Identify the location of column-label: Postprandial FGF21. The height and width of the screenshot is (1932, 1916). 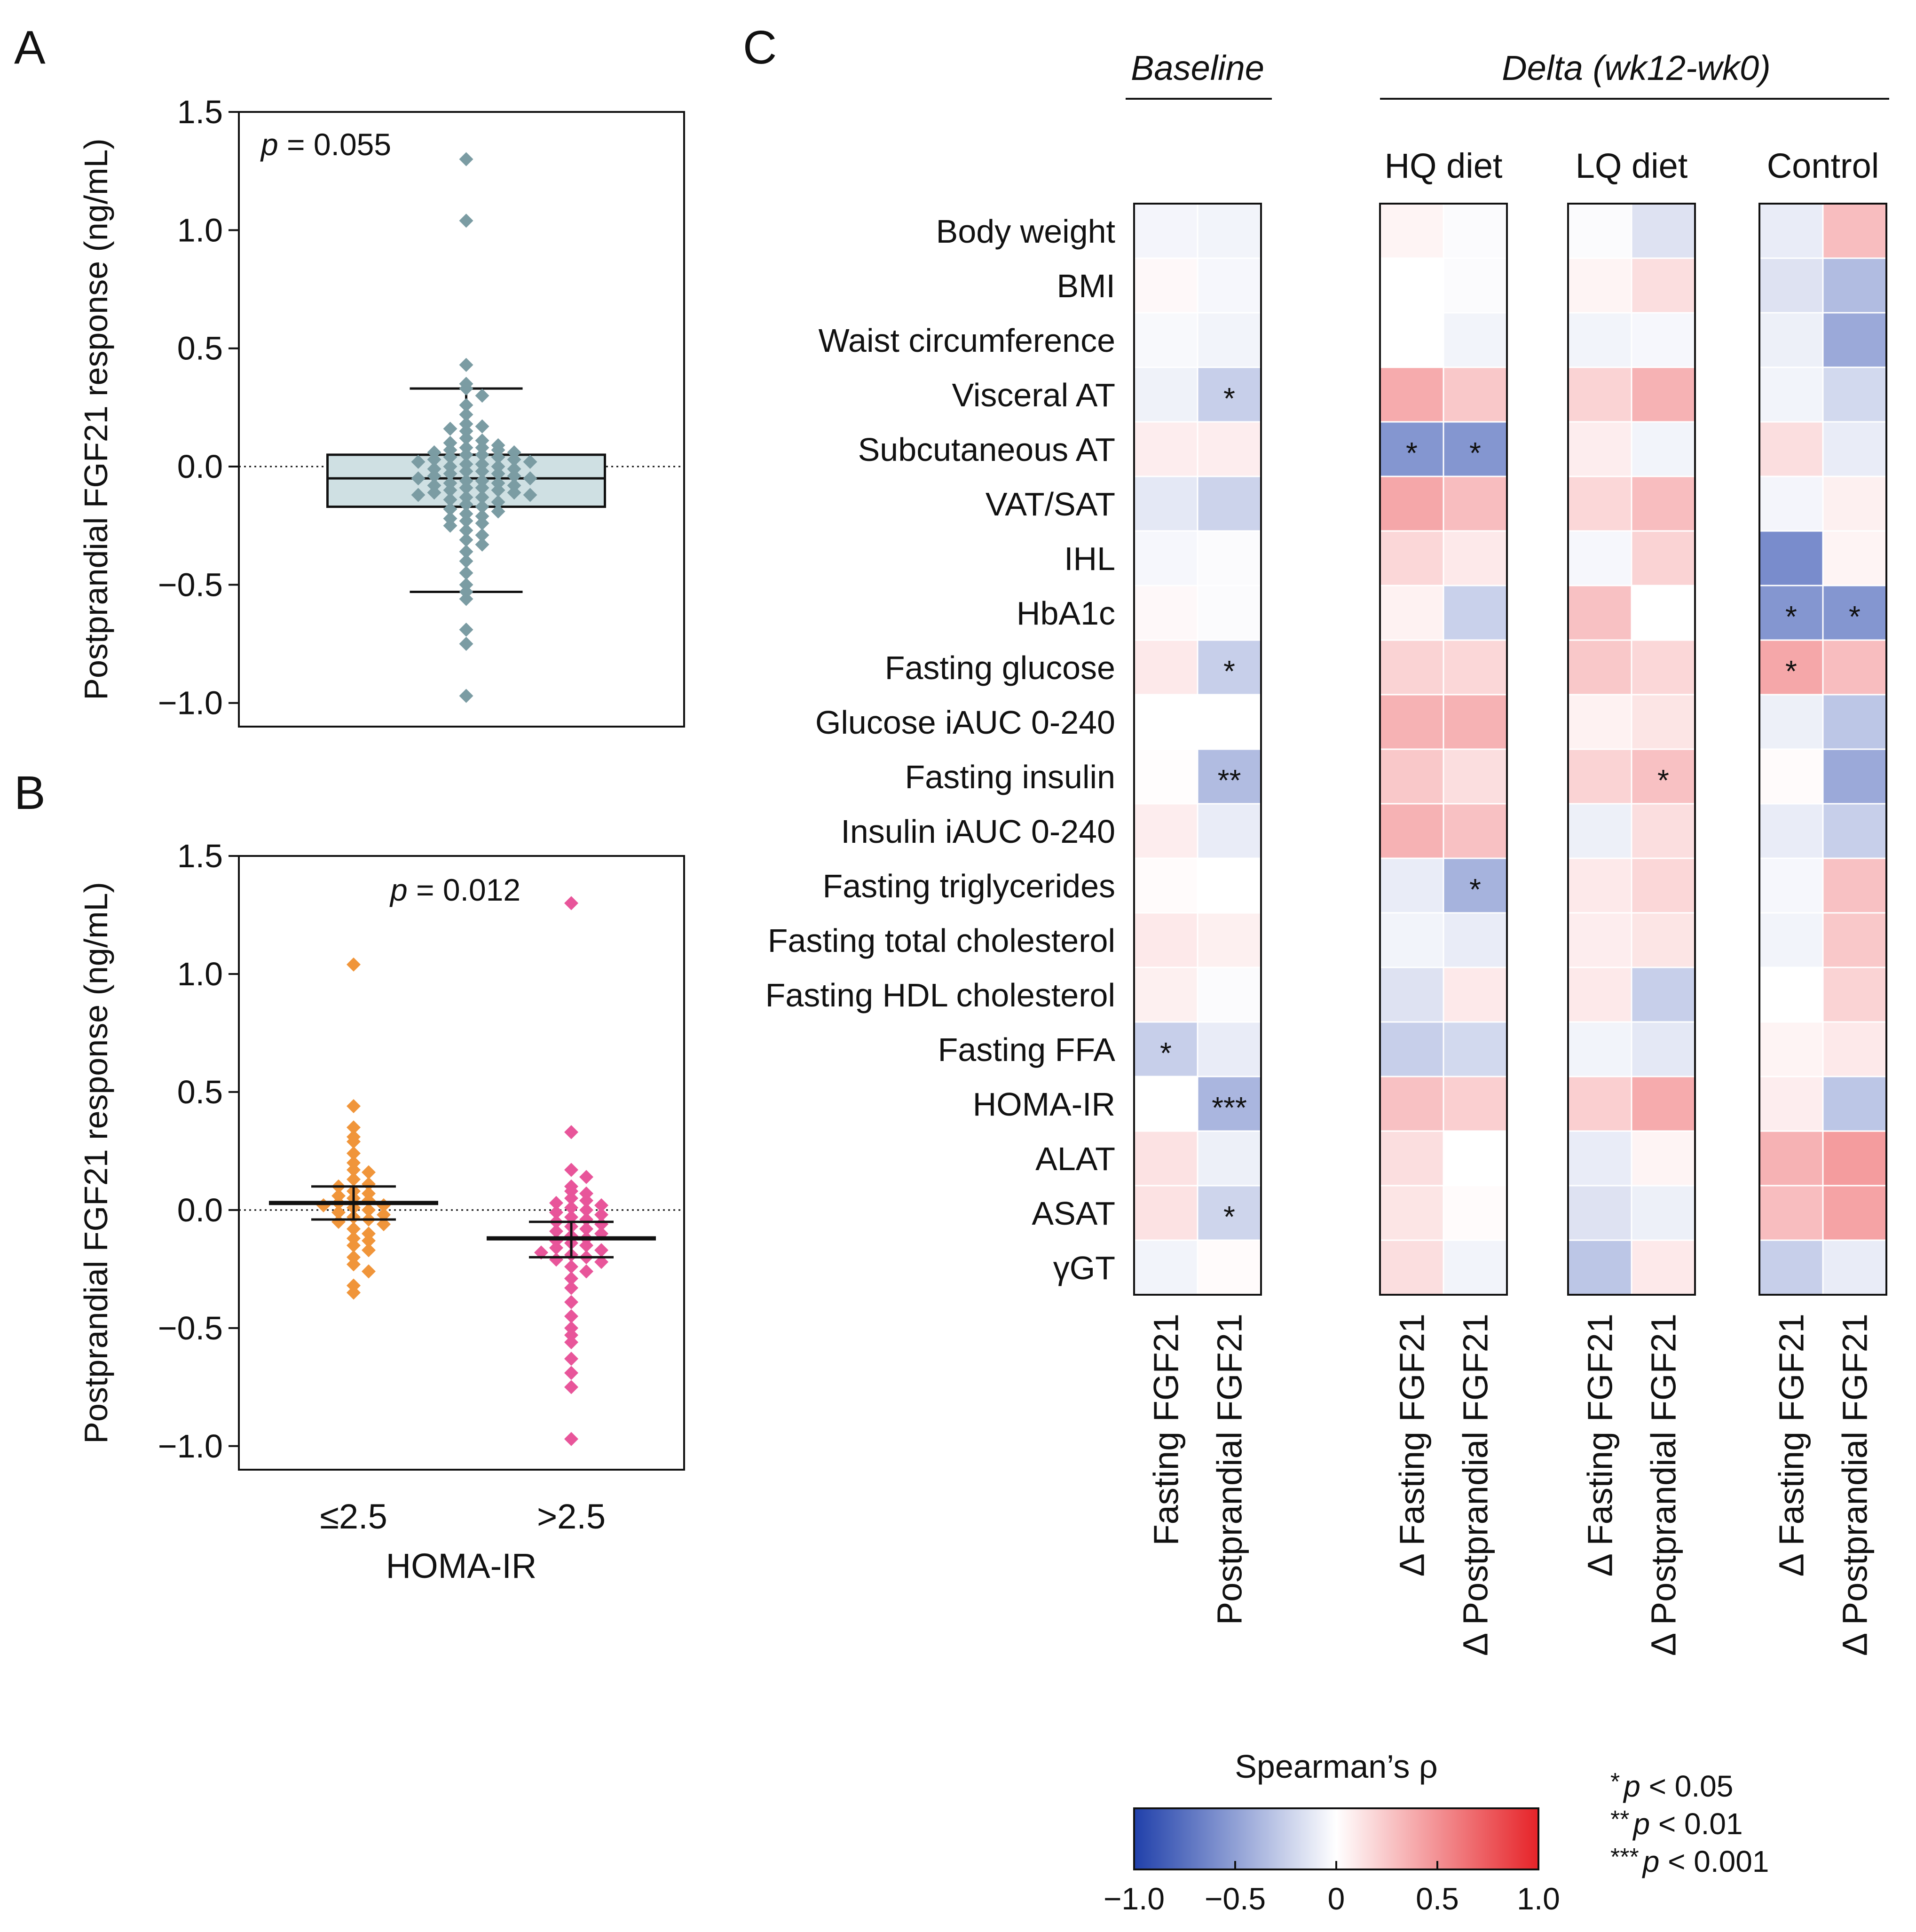
(1229, 1469).